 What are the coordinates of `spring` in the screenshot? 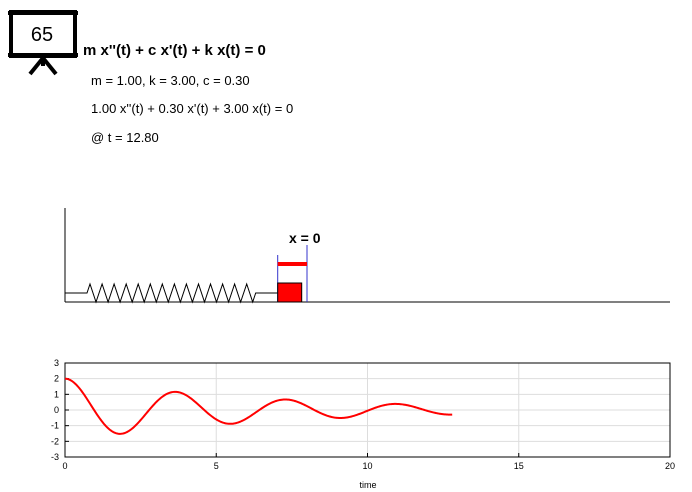 It's located at (171, 293).